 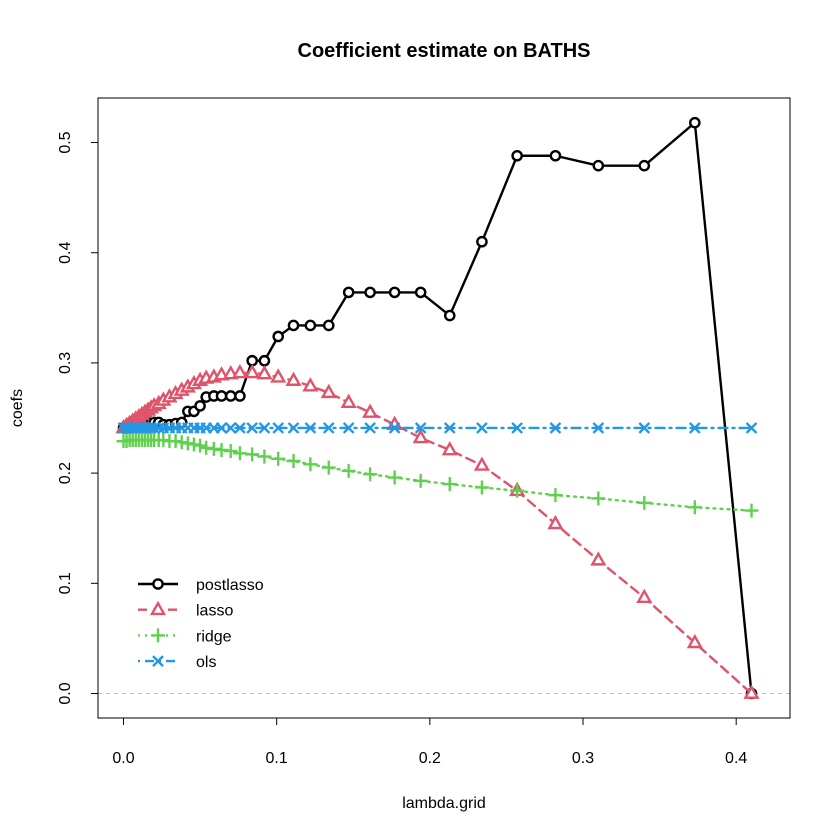 What do you see at coordinates (437, 475) in the screenshot?
I see `series-ridge` at bounding box center [437, 475].